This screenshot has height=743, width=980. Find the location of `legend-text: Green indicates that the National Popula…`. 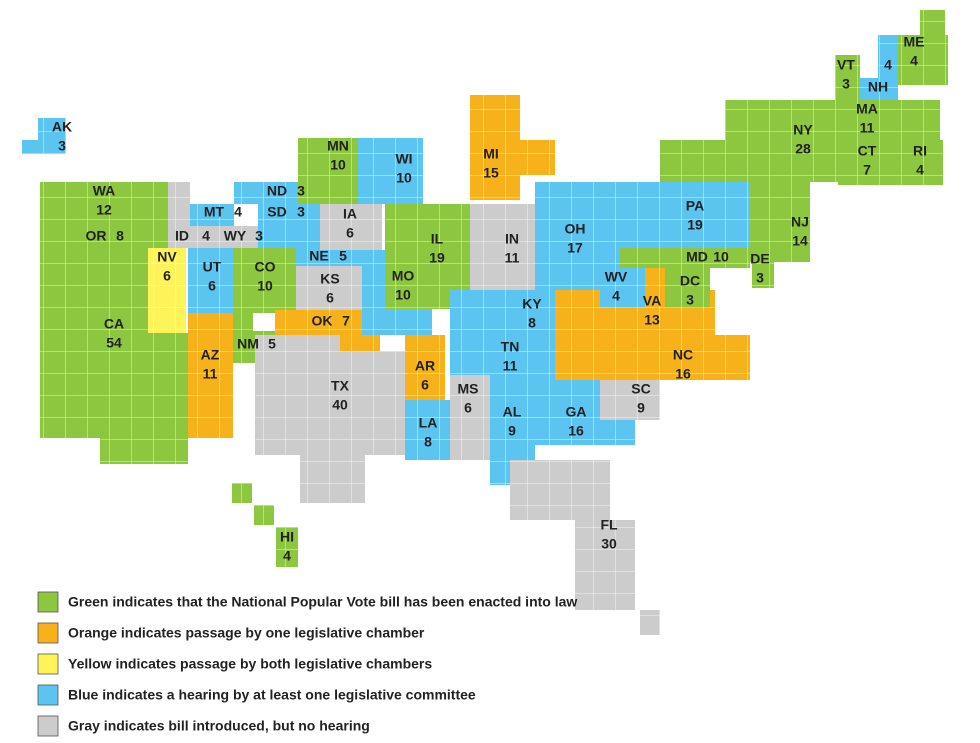

legend-text: Green indicates that the National Popula… is located at coordinates (322, 602).